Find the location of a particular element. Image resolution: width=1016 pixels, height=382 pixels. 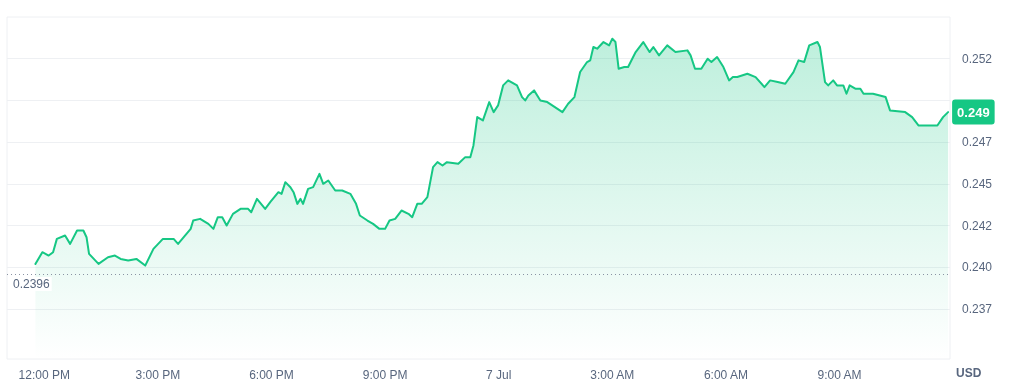

y-tick-label: 0.252 is located at coordinates (977, 58).